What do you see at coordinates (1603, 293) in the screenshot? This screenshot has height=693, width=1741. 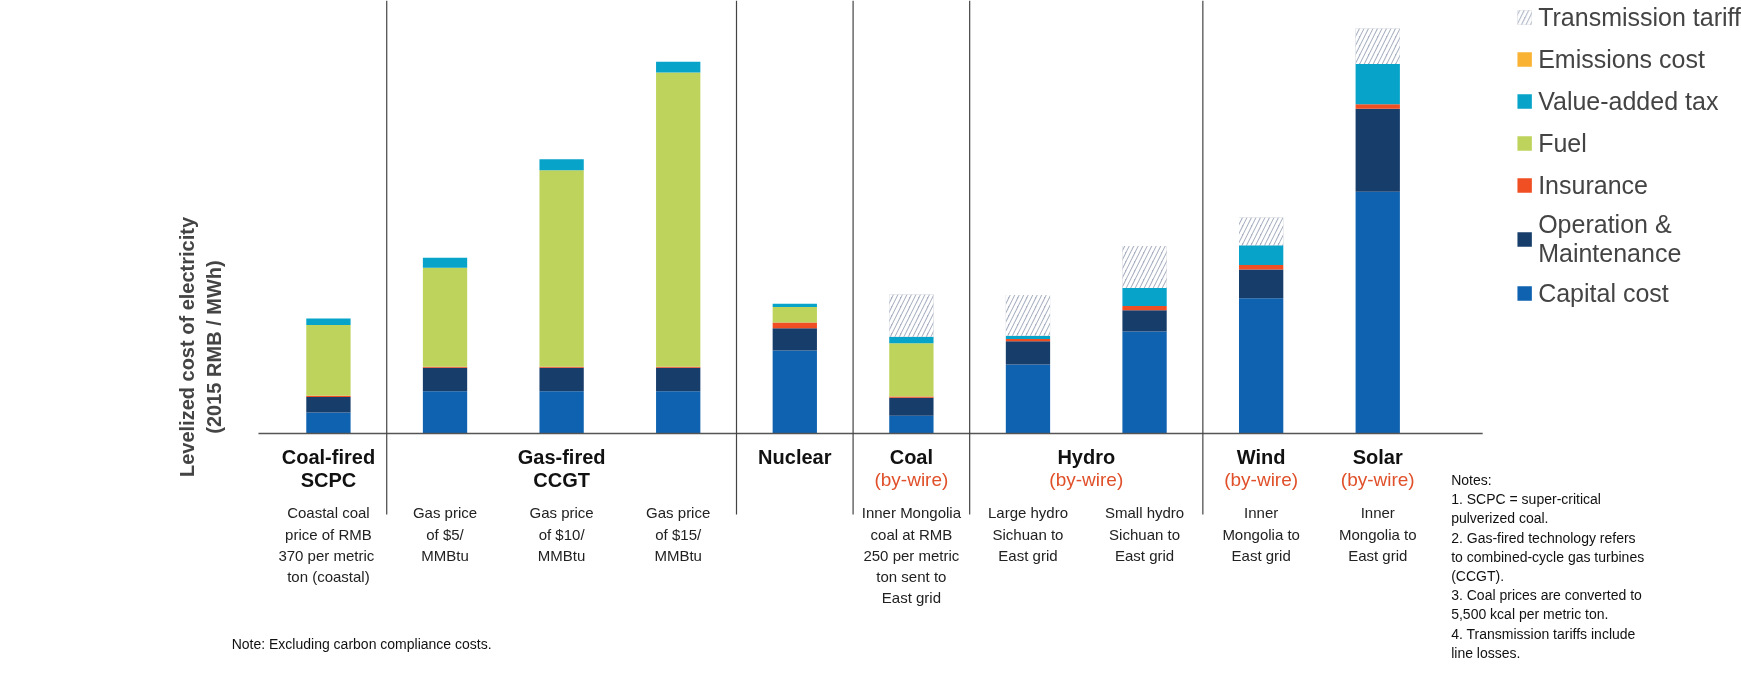 I see `legend-label: Capital cost` at bounding box center [1603, 293].